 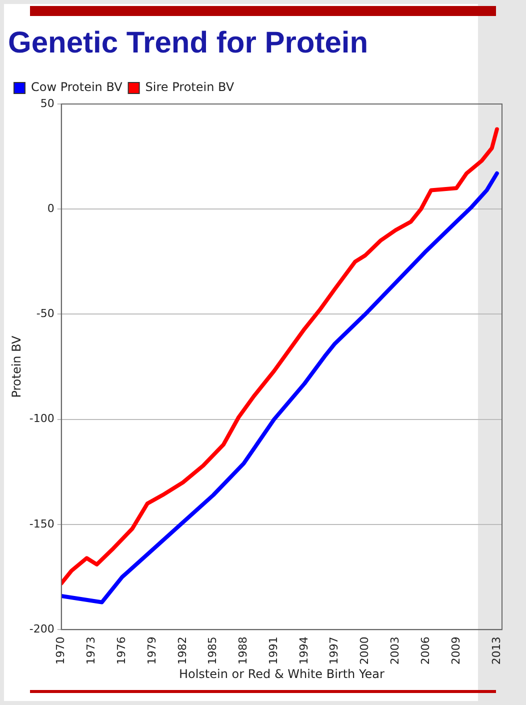 What do you see at coordinates (50, 208) in the screenshot?
I see `y-tick-label: 0` at bounding box center [50, 208].